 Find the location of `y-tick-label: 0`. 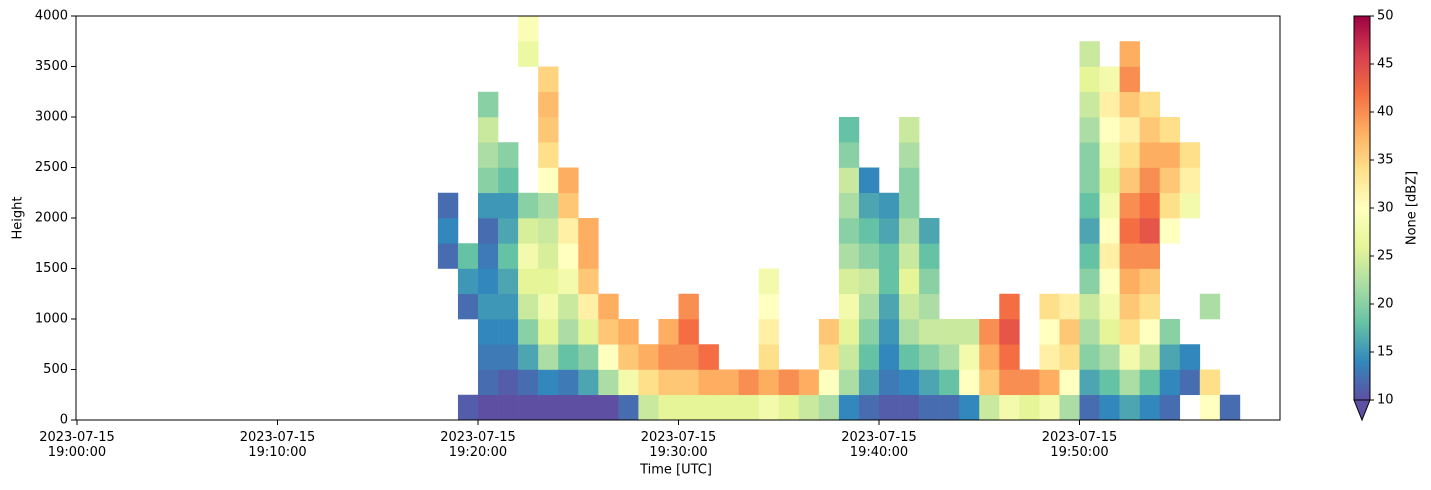

y-tick-label: 0 is located at coordinates (64, 420).